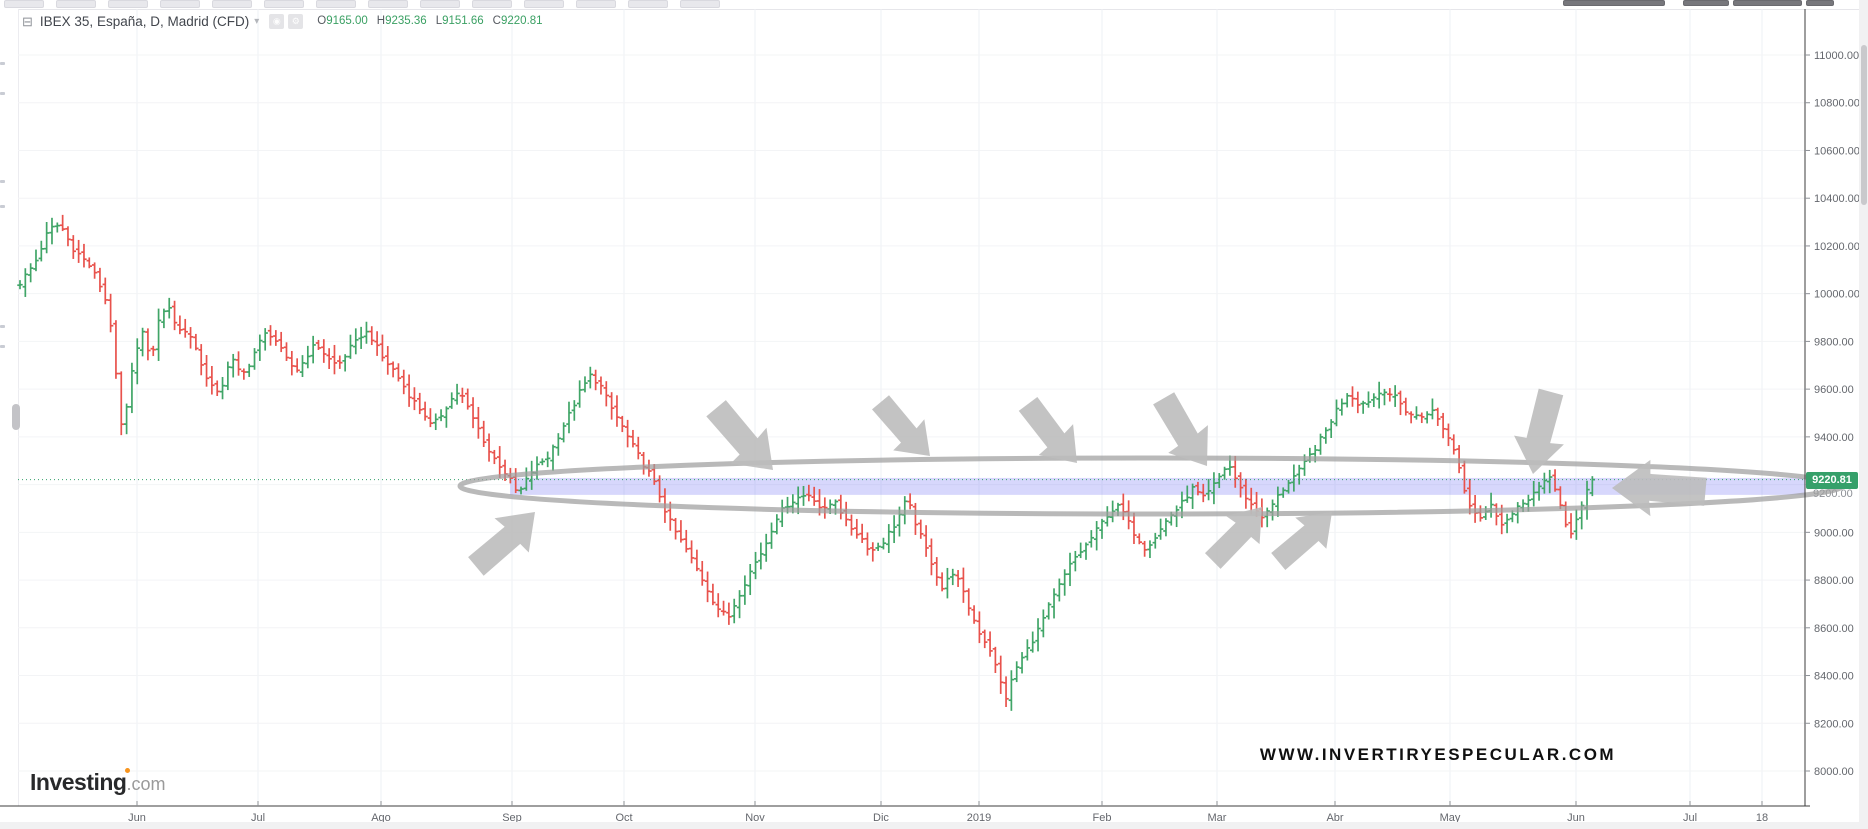 The width and height of the screenshot is (1868, 829). What do you see at coordinates (144, 21) in the screenshot?
I see `symbol-title: IBEX 35, España, D, Madrid (CFD)` at bounding box center [144, 21].